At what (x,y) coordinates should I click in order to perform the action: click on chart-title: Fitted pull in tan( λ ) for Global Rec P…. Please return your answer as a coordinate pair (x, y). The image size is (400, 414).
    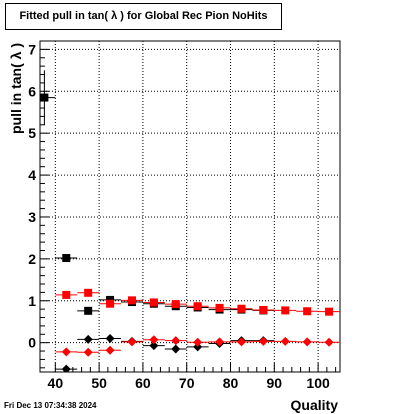
    Looking at the image, I should click on (143, 16).